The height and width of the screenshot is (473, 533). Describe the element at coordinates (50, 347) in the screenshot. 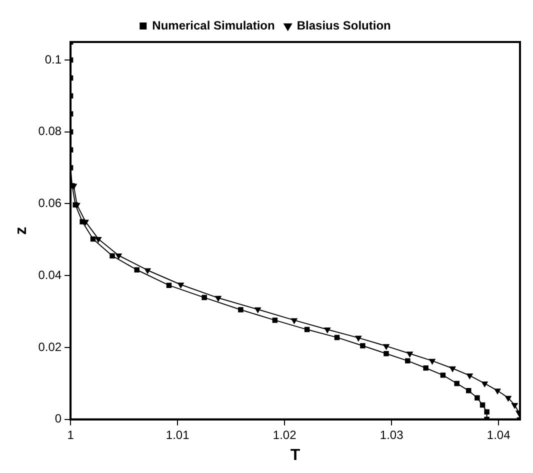

I see `y-tick-label: 0.02` at that location.